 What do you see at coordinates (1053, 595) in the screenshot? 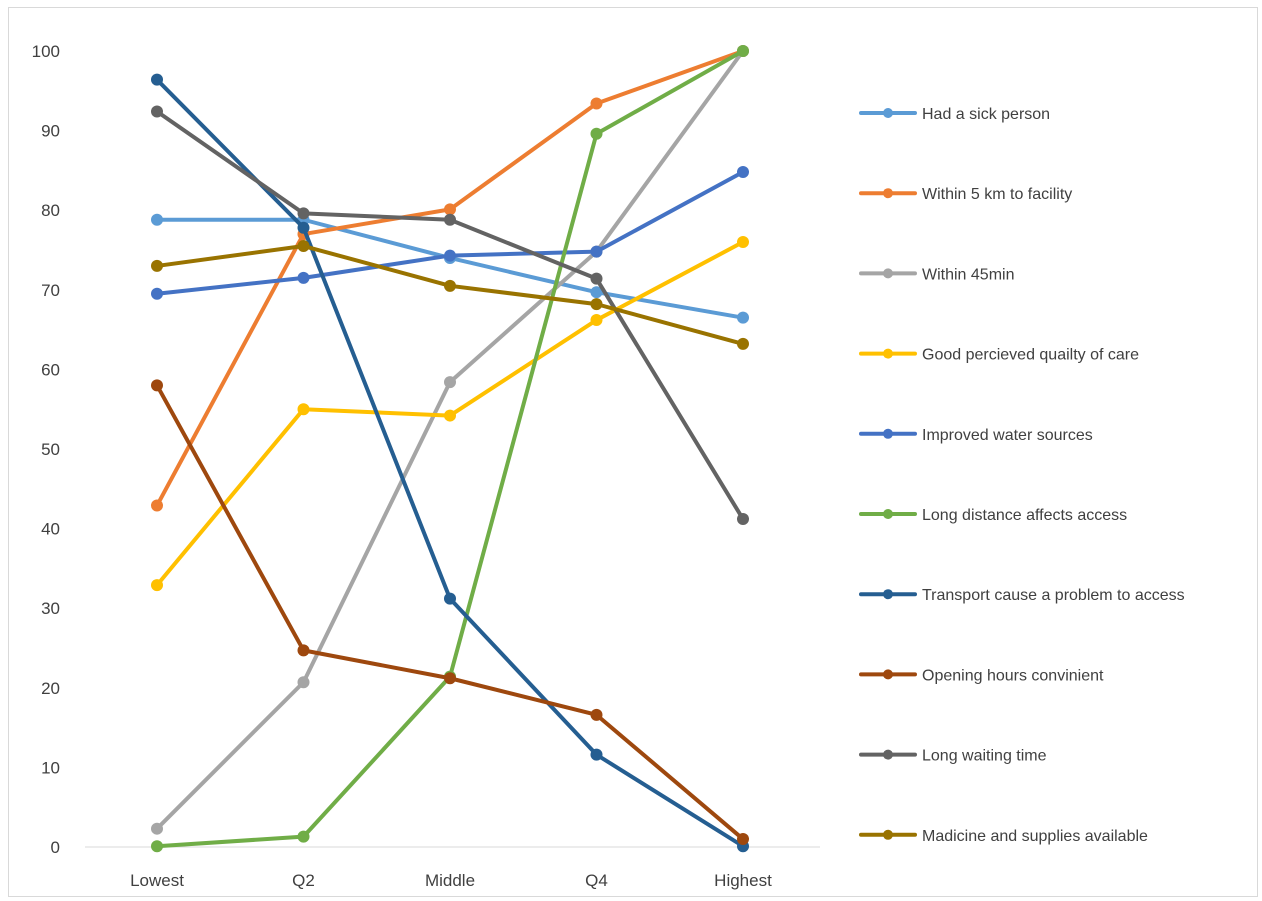
I see `legend-label: Transport cause a problem to access` at bounding box center [1053, 595].